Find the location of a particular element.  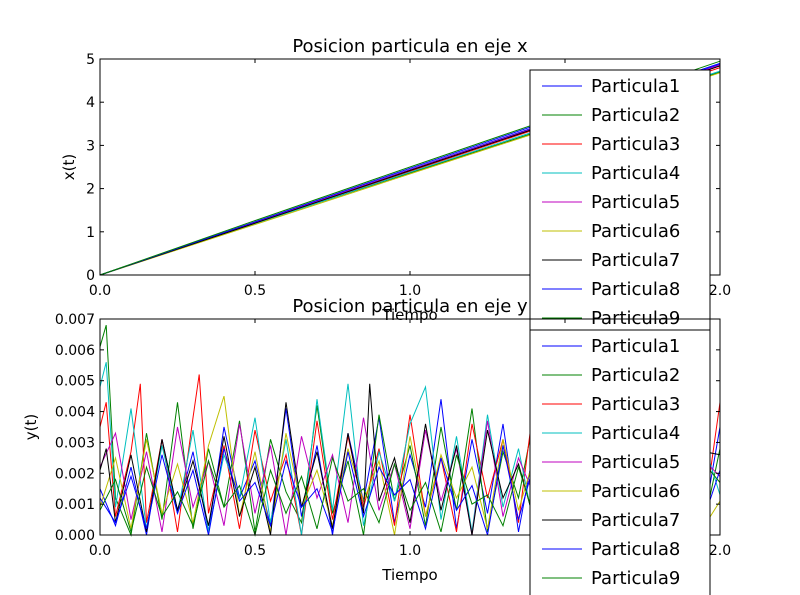

y-axis-label: x(t) is located at coordinates (69, 167).